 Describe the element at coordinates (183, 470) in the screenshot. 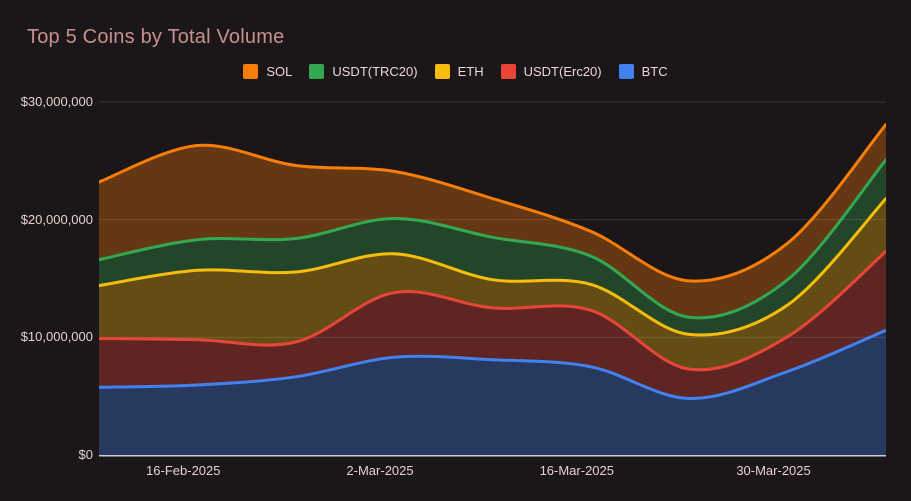

I see `x-axis-label: 16-Feb-2025` at that location.